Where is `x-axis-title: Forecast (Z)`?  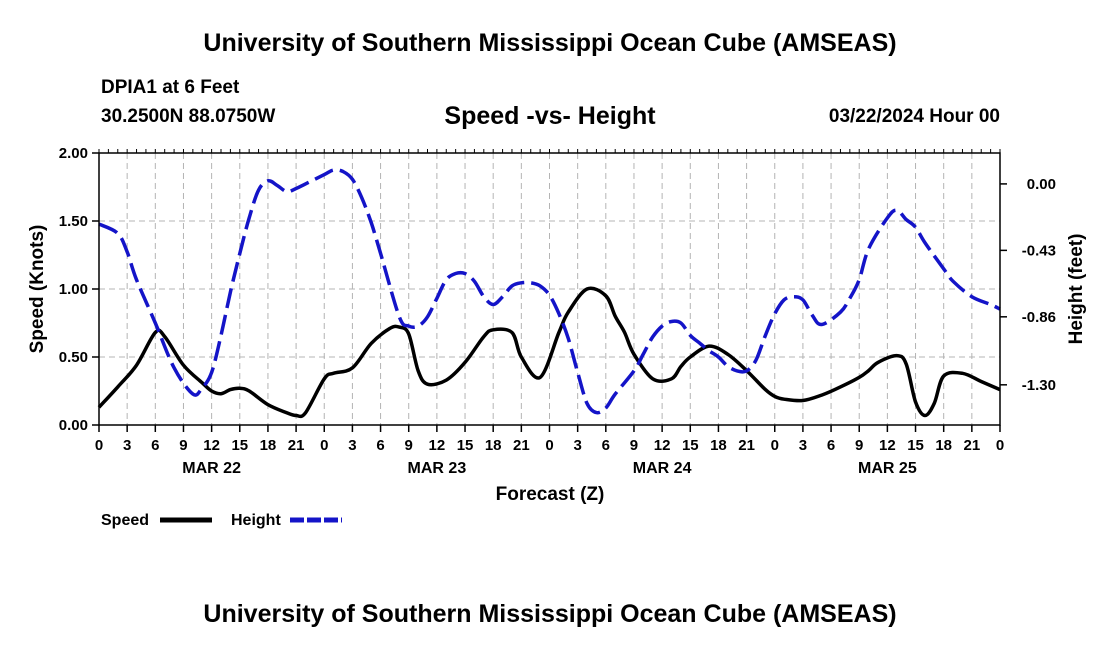 x-axis-title: Forecast (Z) is located at coordinates (550, 494).